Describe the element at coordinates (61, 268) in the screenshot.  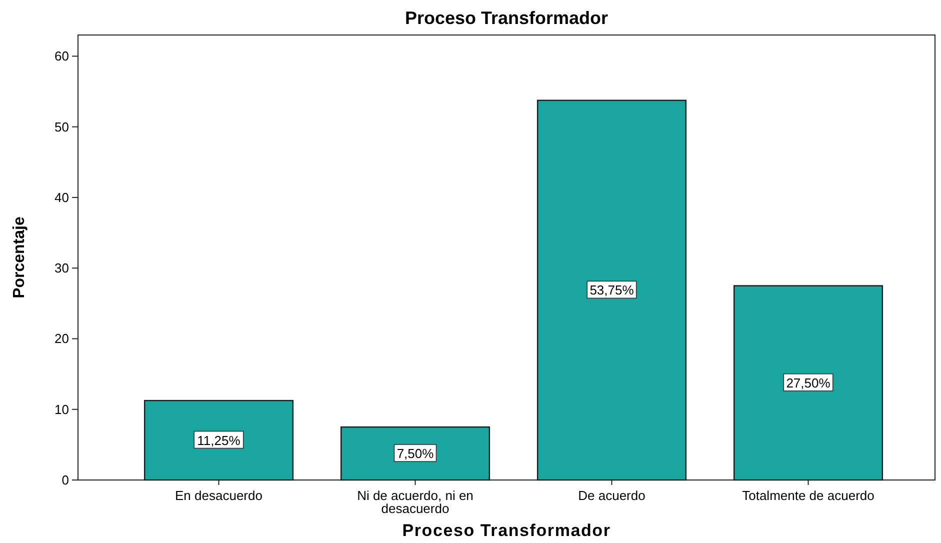
I see `y-tick-label: 30` at that location.